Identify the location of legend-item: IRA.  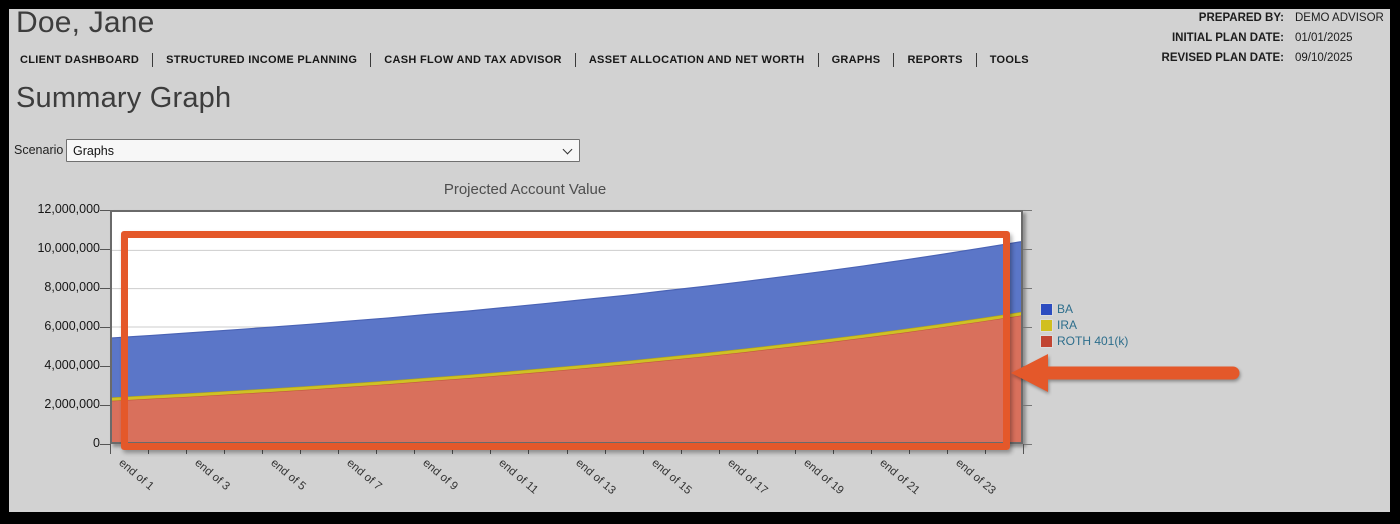
(1084, 325).